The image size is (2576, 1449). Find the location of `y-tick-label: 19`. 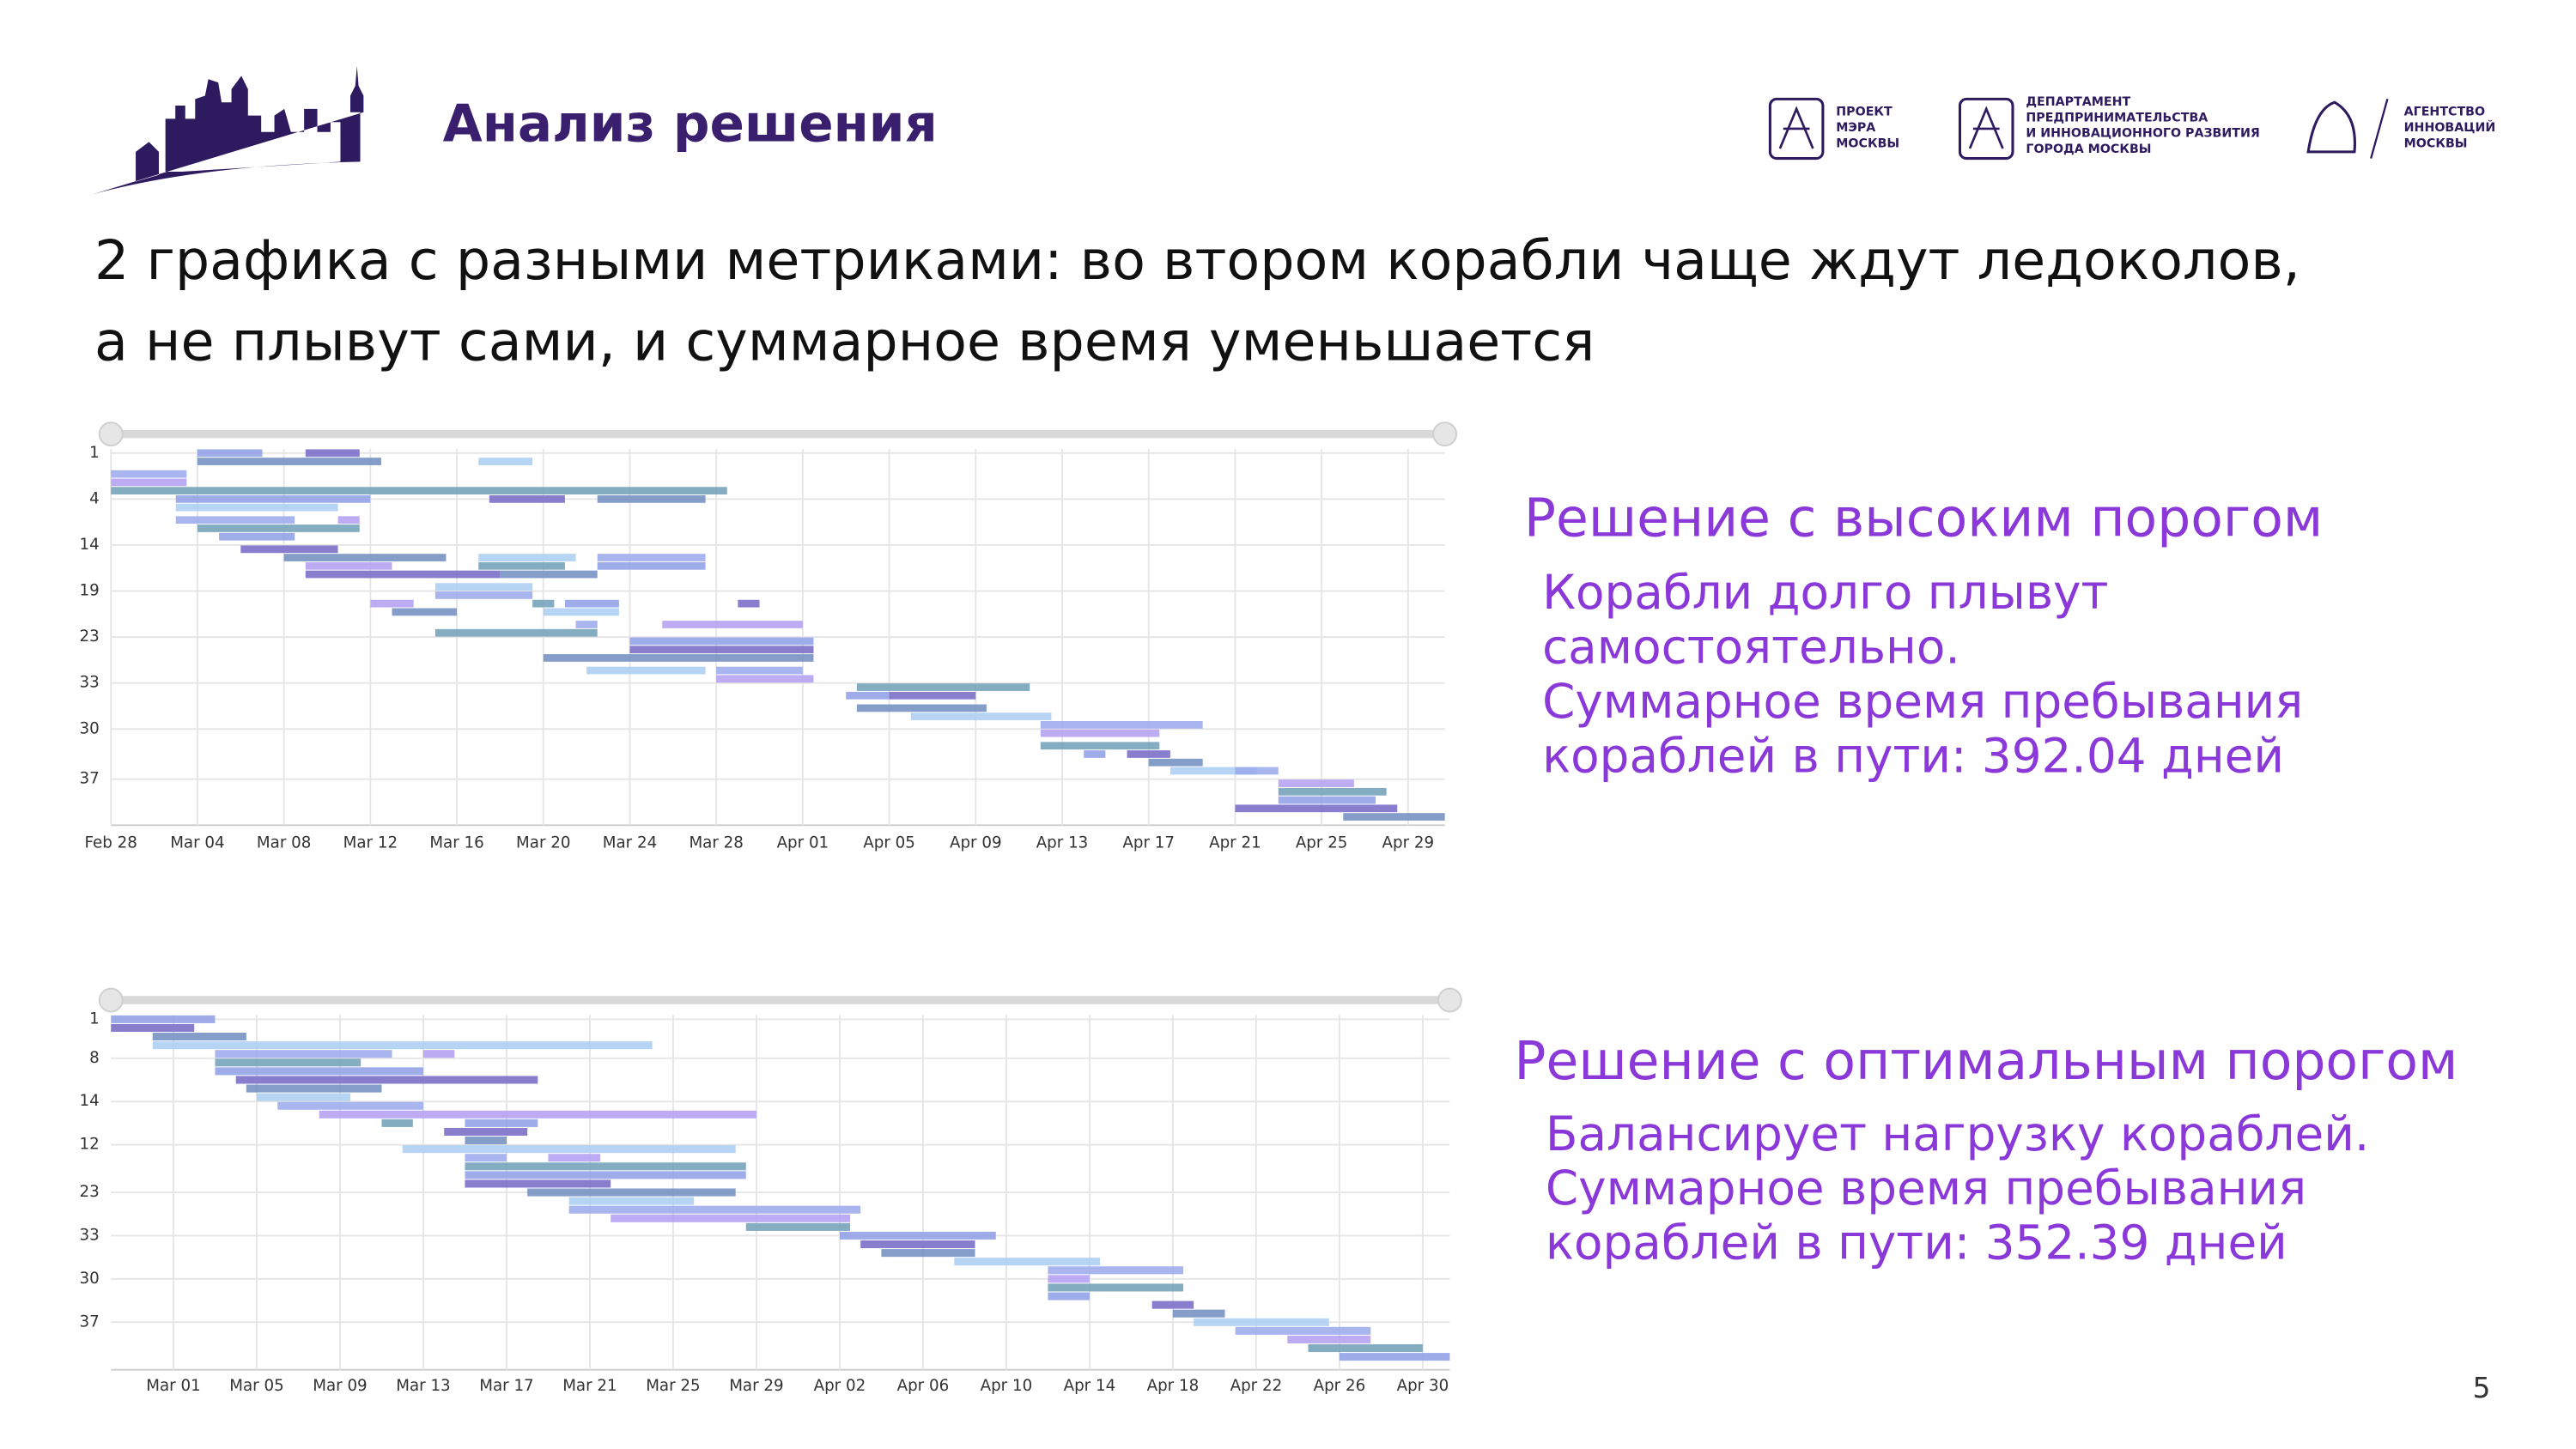

y-tick-label: 19 is located at coordinates (90, 591).